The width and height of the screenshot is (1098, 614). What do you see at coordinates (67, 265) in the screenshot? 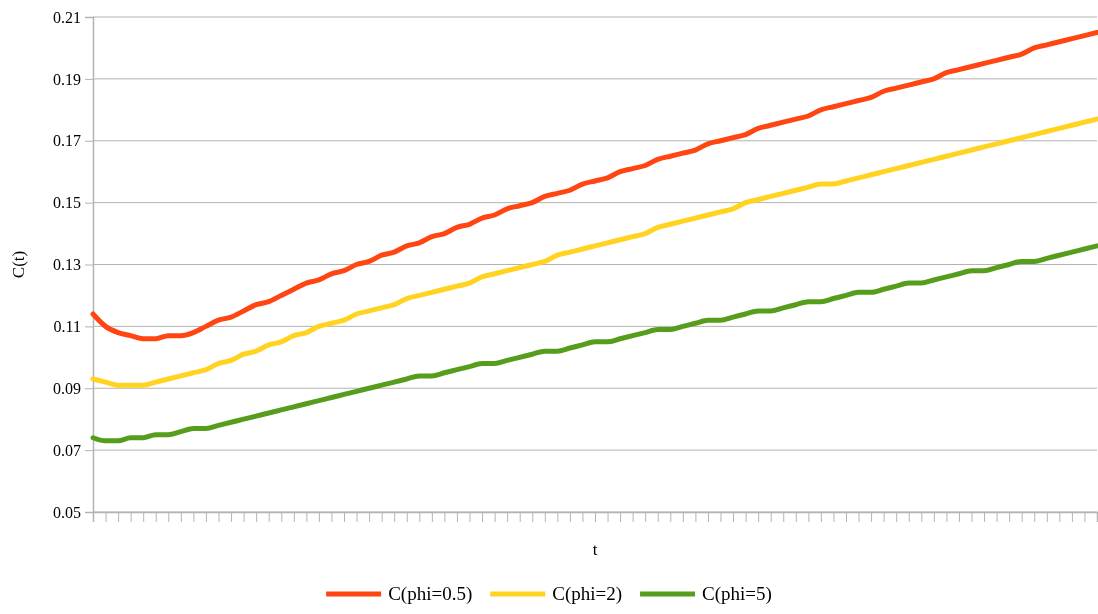
I see `y-tick-label: 0.13` at bounding box center [67, 265].